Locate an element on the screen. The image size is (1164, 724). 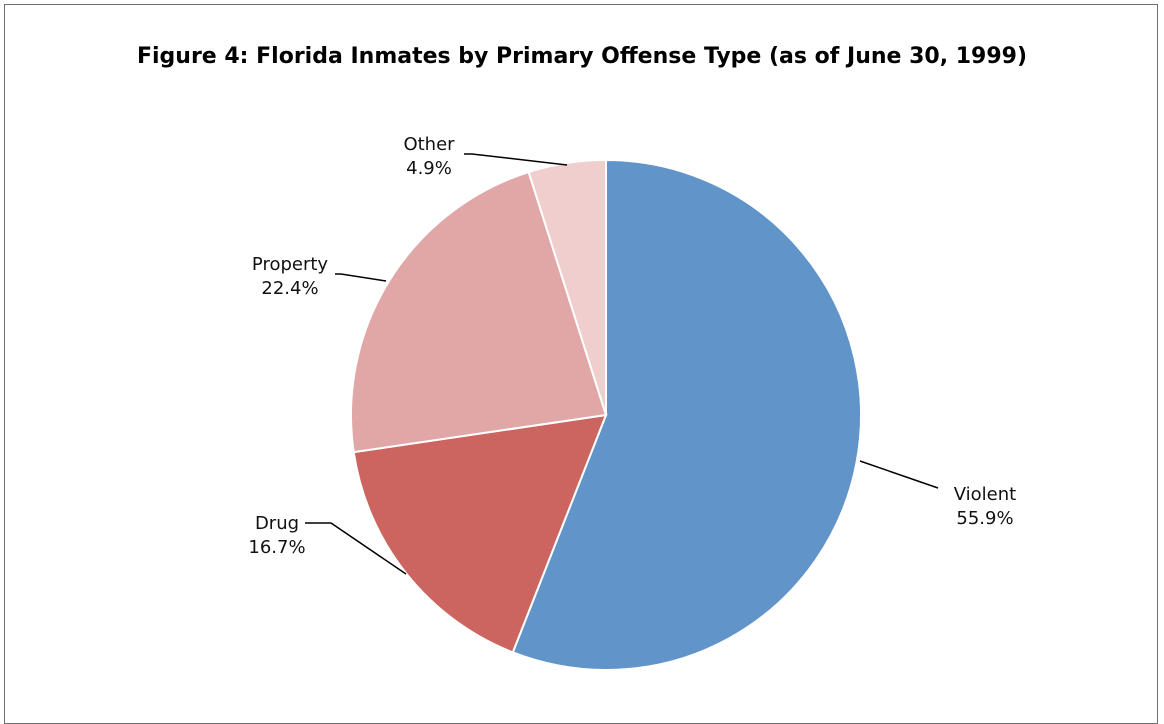
slice-value-violent: 55.9% is located at coordinates (984, 518).